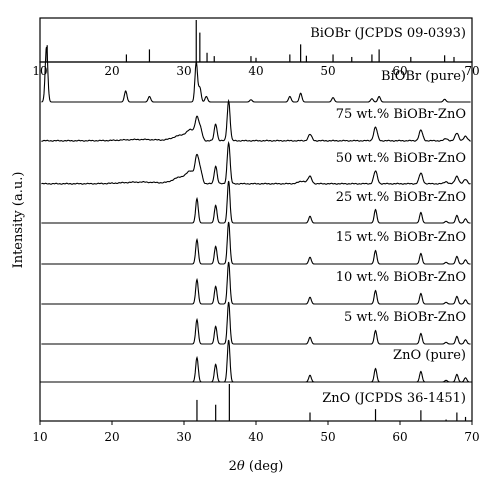 The width and height of the screenshot is (500, 489). Describe the element at coordinates (394, 398) in the screenshot. I see `bottom-reference-label: ZnO (JCPDS 36-1451)` at that location.